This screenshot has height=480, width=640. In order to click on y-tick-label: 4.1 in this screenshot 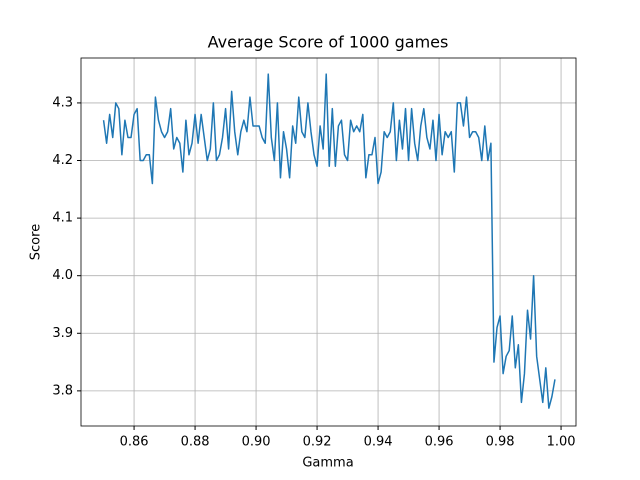, I will do `click(62, 218)`.